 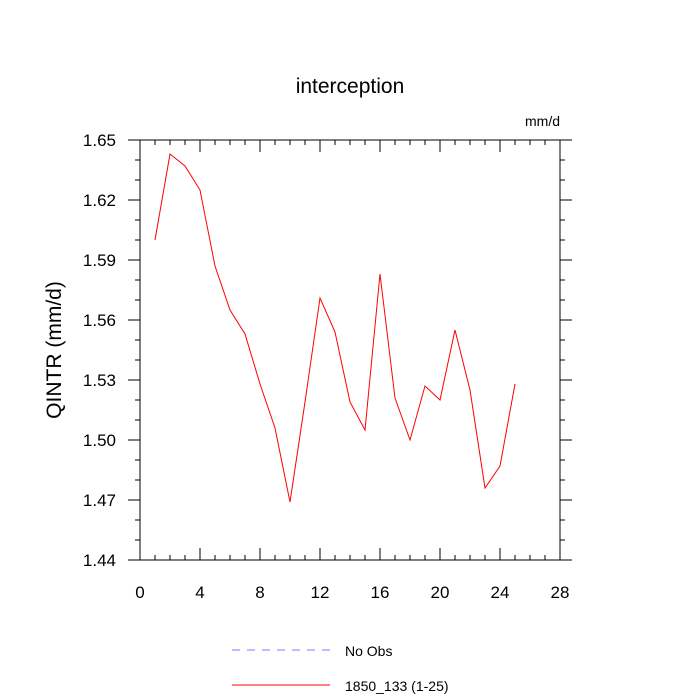 What do you see at coordinates (340, 668) in the screenshot?
I see `legend: No Obs 1850_133 (1-25)` at bounding box center [340, 668].